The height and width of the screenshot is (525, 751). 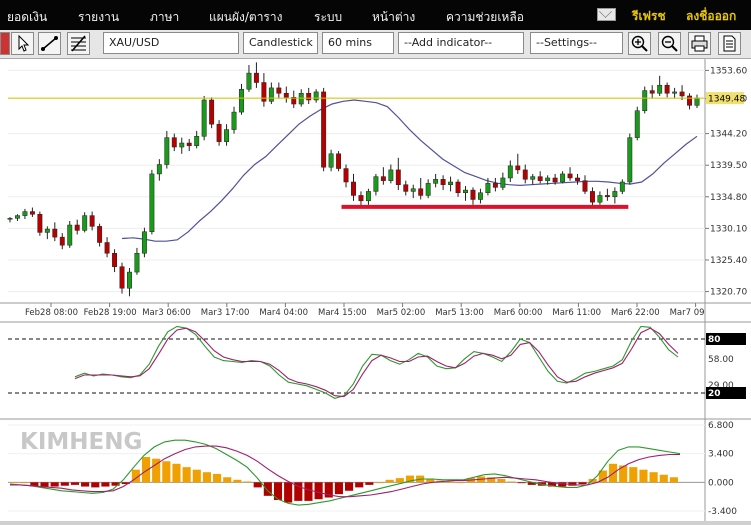 I want to click on stoch-tick-label: 20, so click(x=714, y=394).